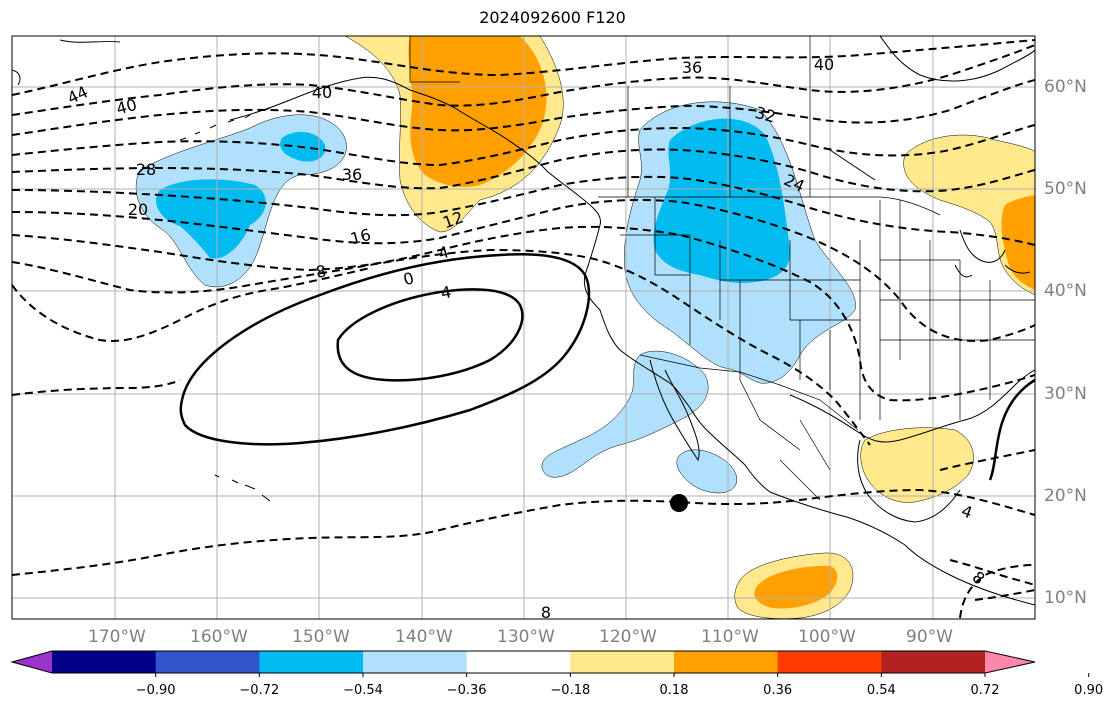 The image size is (1105, 712). I want to click on contour-label: 16, so click(360, 237).